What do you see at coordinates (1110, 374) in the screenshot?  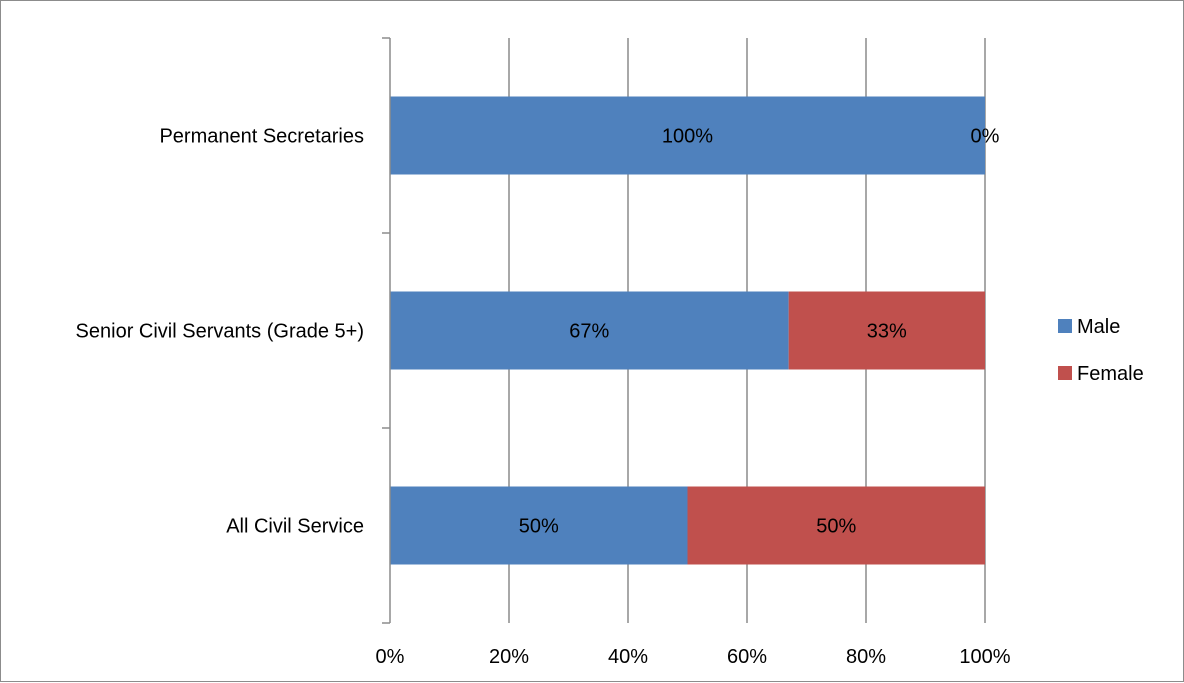 I see `legend-label: Female` at bounding box center [1110, 374].